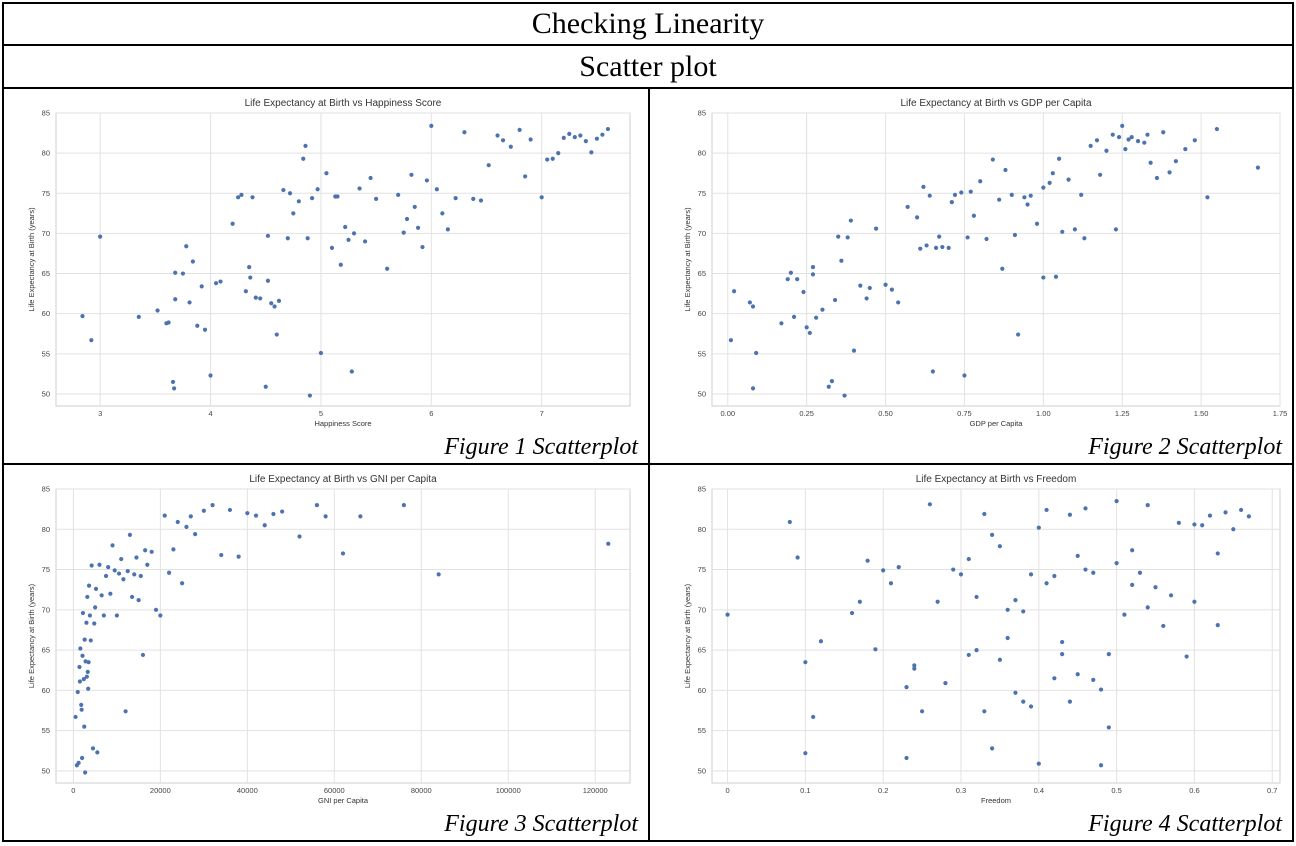 The height and width of the screenshot is (846, 1296). Describe the element at coordinates (1039, 790) in the screenshot. I see `figure-4-x-tick-label: 0.4` at that location.